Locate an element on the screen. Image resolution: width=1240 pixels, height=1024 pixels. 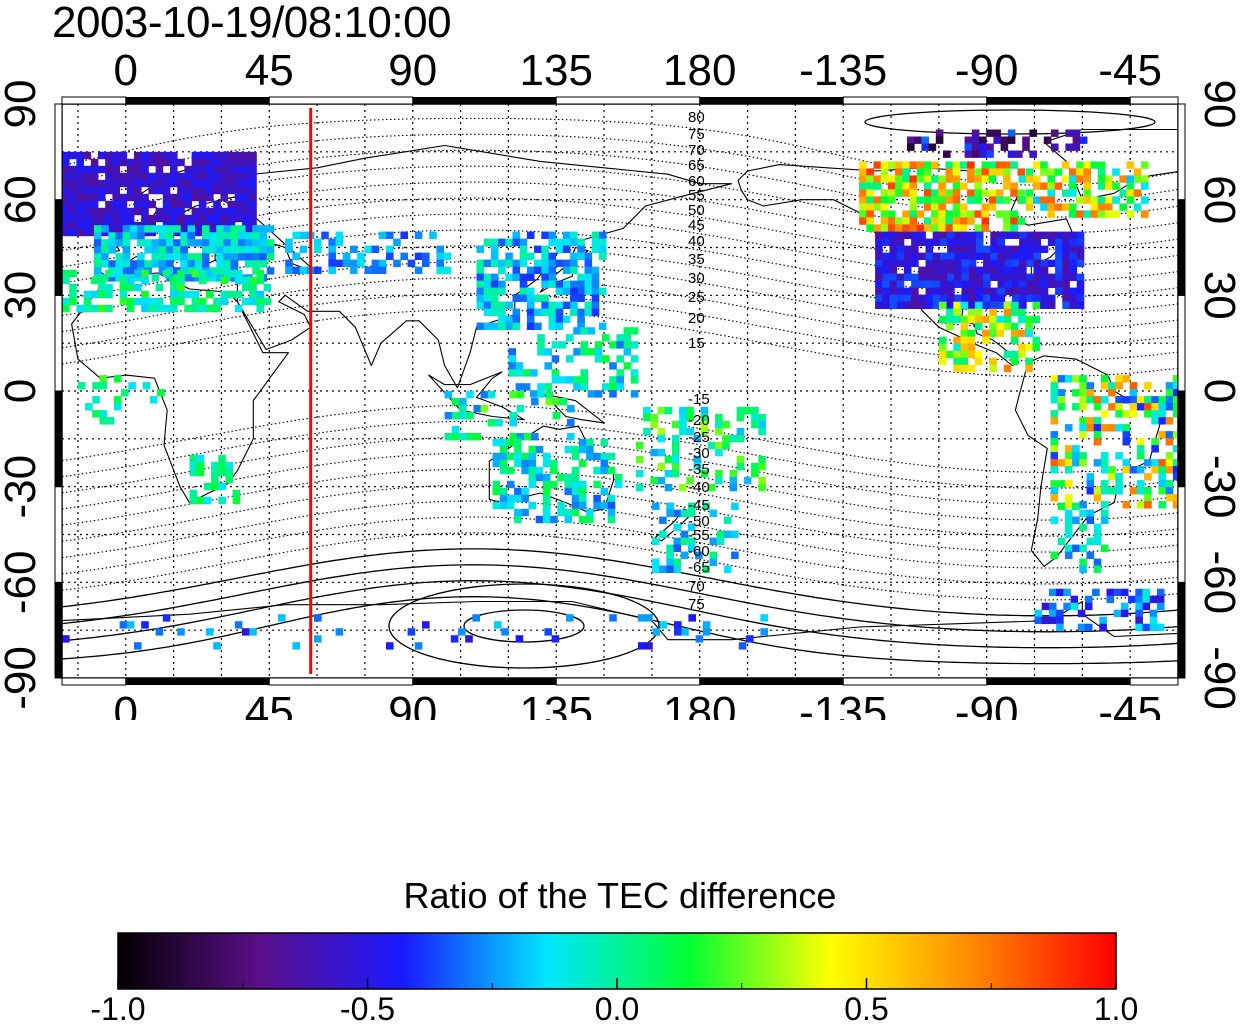
contour-label: -45 is located at coordinates (699, 505).